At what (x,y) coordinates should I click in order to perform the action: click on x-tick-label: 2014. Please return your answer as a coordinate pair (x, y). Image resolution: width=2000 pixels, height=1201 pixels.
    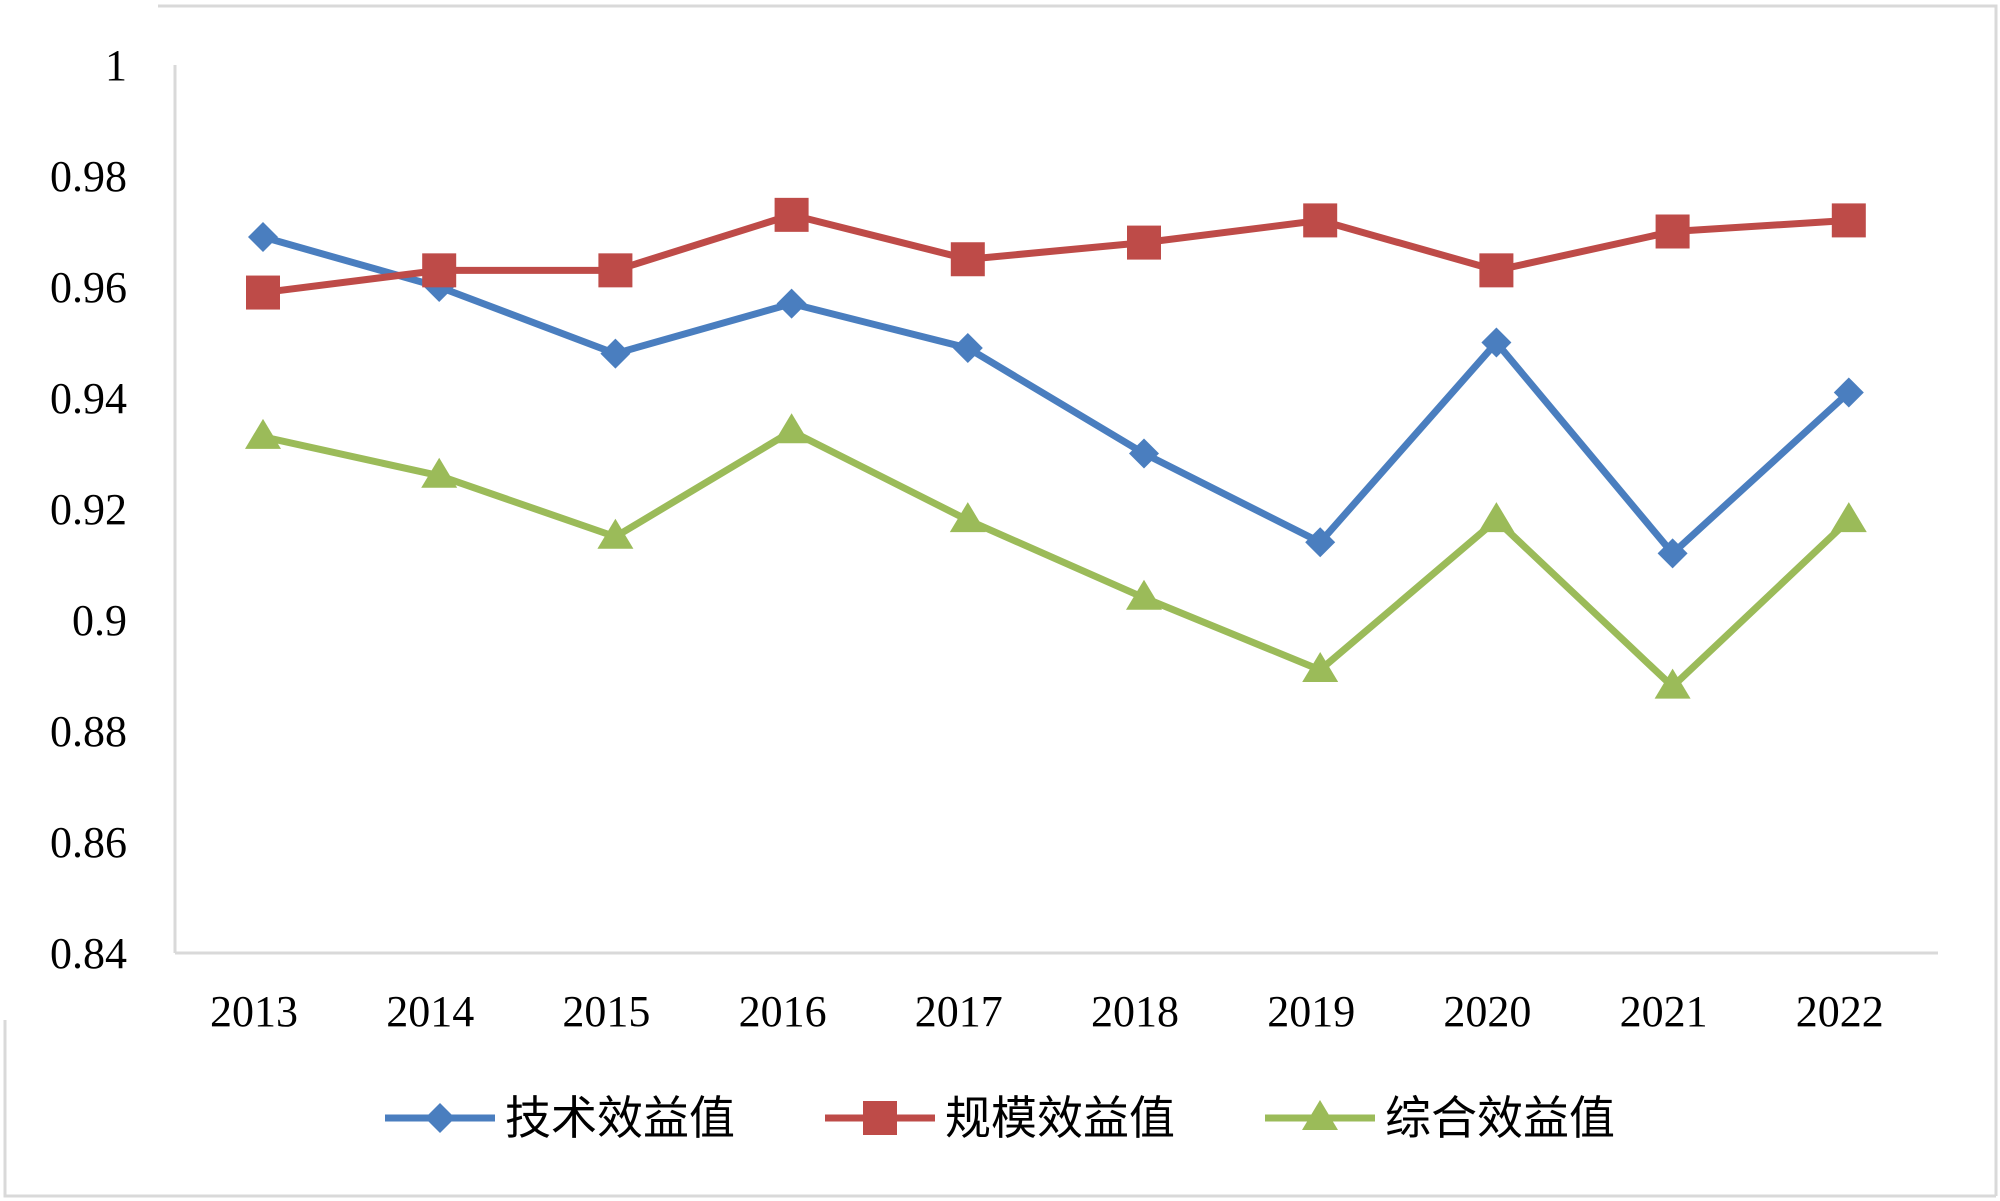
    Looking at the image, I should click on (430, 1011).